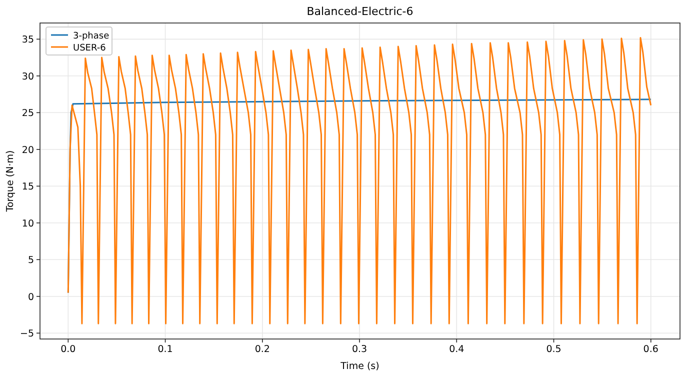 Image resolution: width=690 pixels, height=376 pixels. What do you see at coordinates (554, 349) in the screenshot?
I see `x-tick-label: 0.5` at bounding box center [554, 349].